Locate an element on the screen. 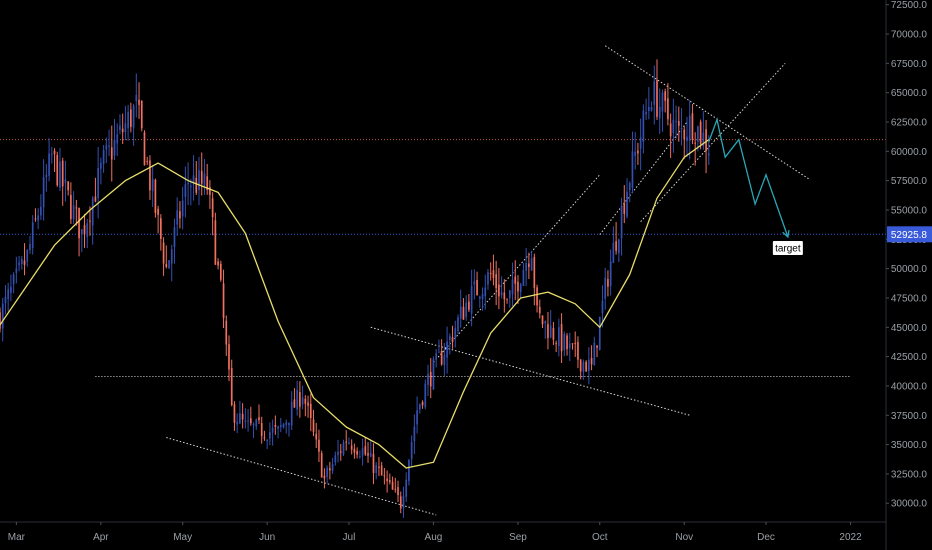 This screenshot has height=550, width=932. time-tick-label: 2022 is located at coordinates (850, 537).